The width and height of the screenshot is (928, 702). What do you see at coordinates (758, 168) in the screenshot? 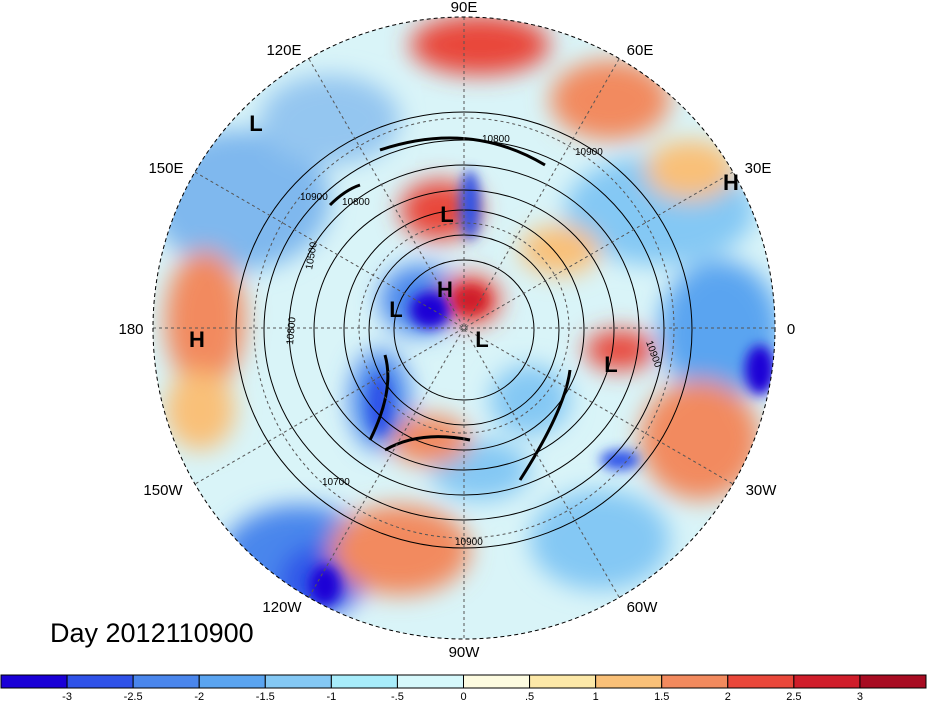
I see `lon-label-30e: 30E` at bounding box center [758, 168].